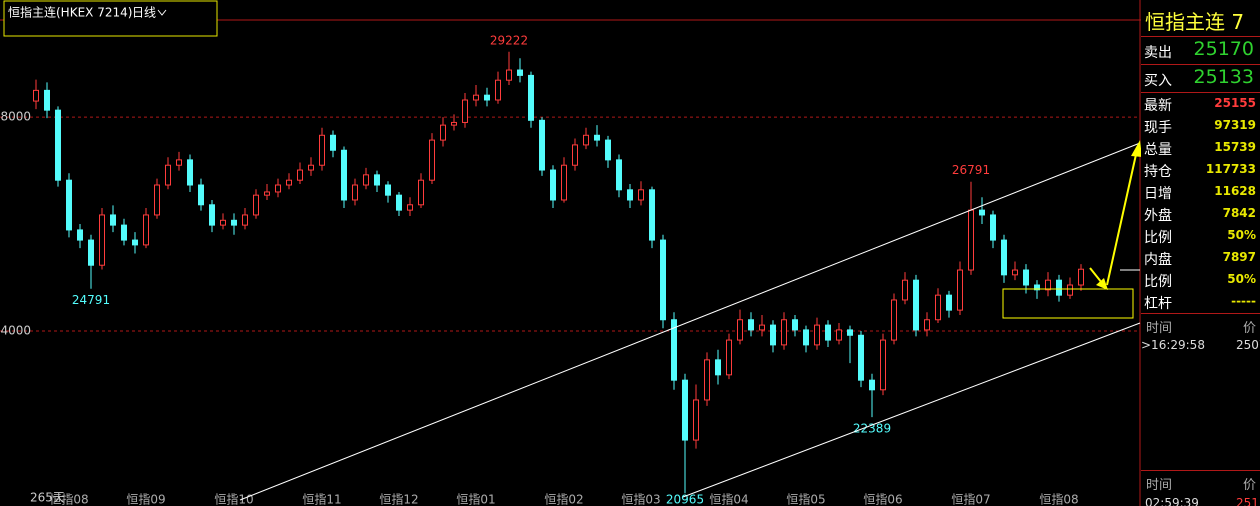  What do you see at coordinates (1200, 191) in the screenshot?
I see `stat-row: 日增 11628` at bounding box center [1200, 191].